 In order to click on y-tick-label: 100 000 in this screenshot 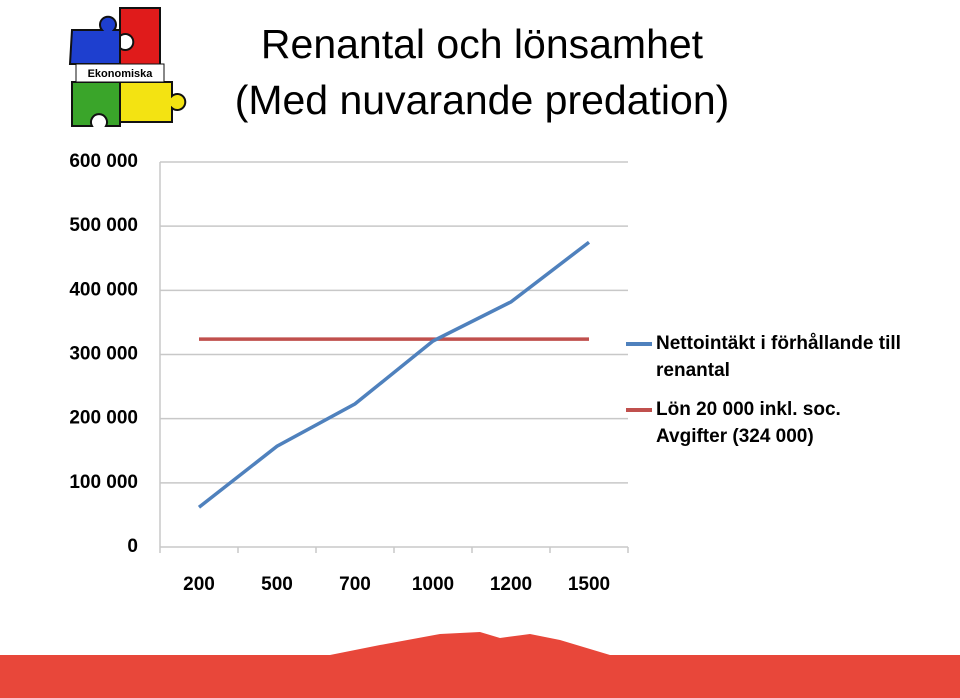, I will do `click(103, 482)`.